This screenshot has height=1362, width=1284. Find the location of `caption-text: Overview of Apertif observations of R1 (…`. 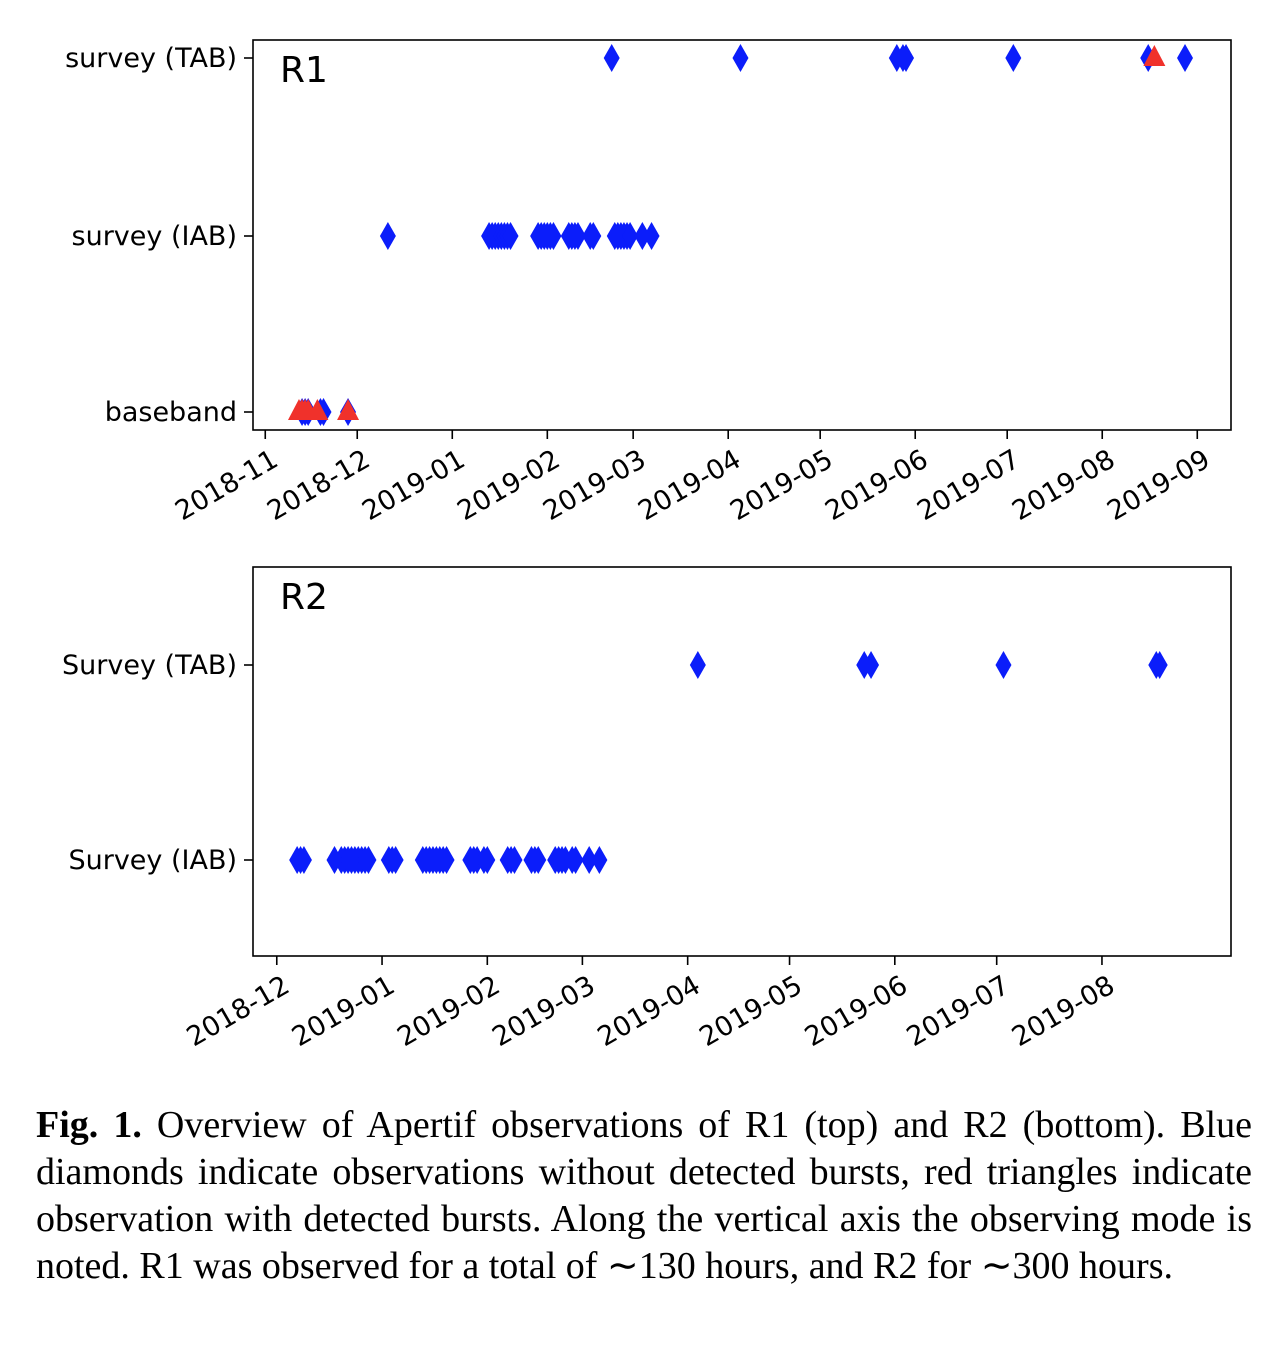

caption-text: Overview of Apertif observations of R1 (… is located at coordinates (644, 1195).